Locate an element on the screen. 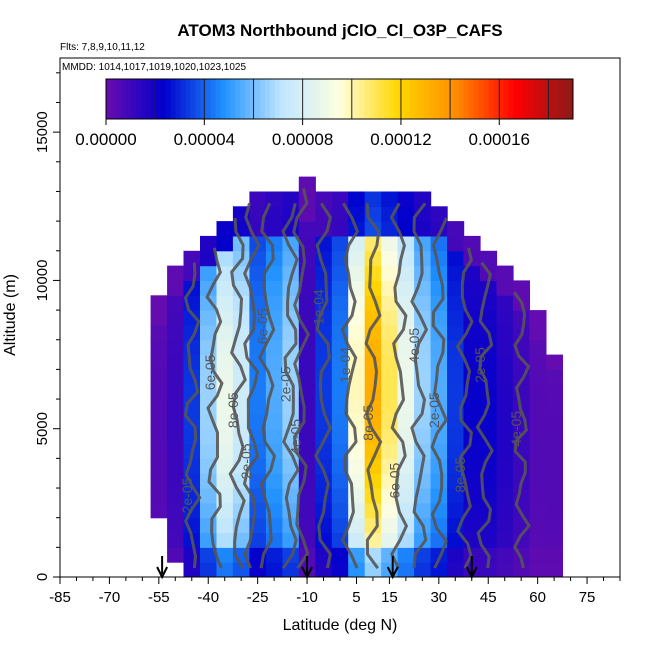 The width and height of the screenshot is (650, 650). contour-label: 1e-04 is located at coordinates (319, 307).